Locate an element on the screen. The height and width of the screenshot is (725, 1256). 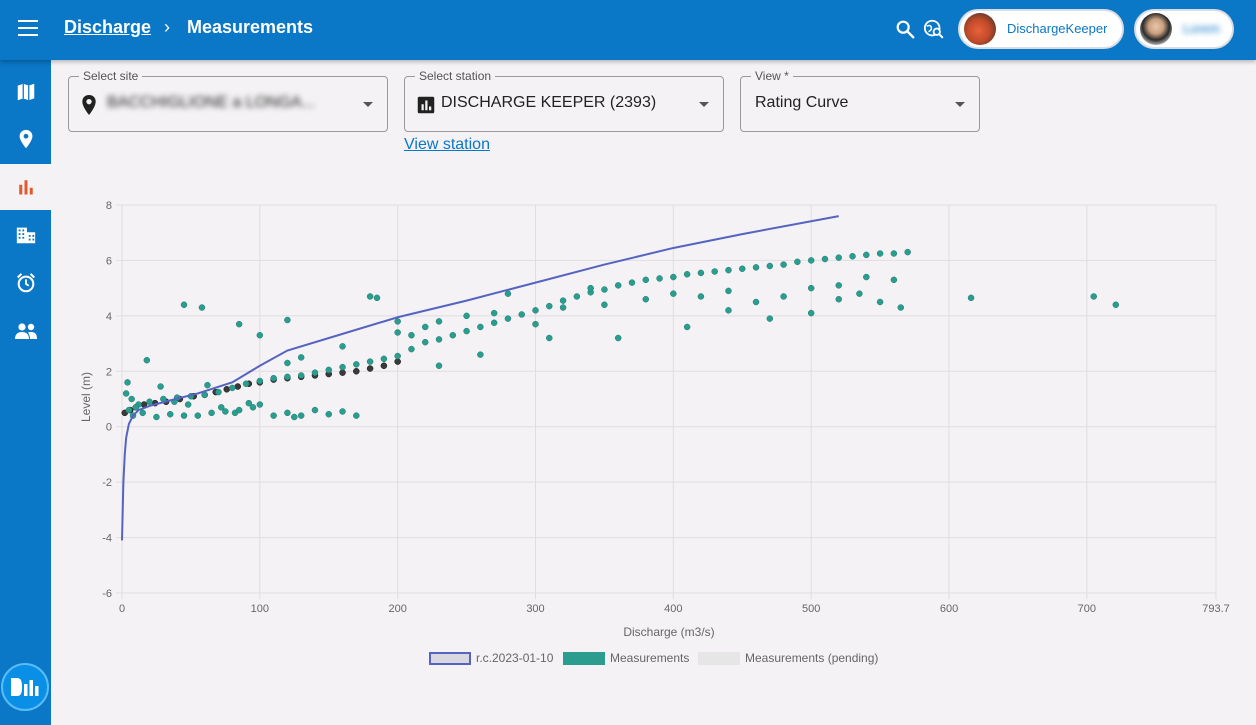
view-select: View * Rating Curve is located at coordinates (860, 100).